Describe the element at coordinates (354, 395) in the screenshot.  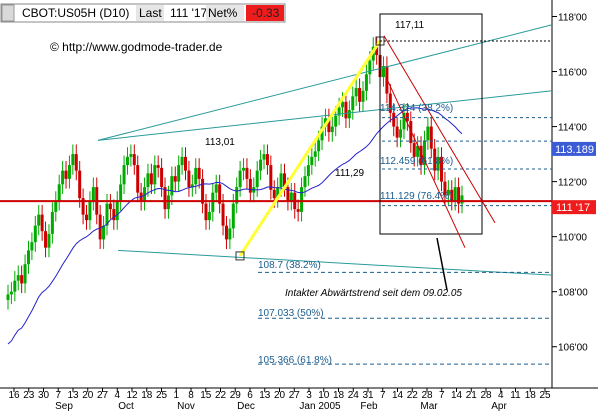
I see `x-tick-label: 24` at that location.